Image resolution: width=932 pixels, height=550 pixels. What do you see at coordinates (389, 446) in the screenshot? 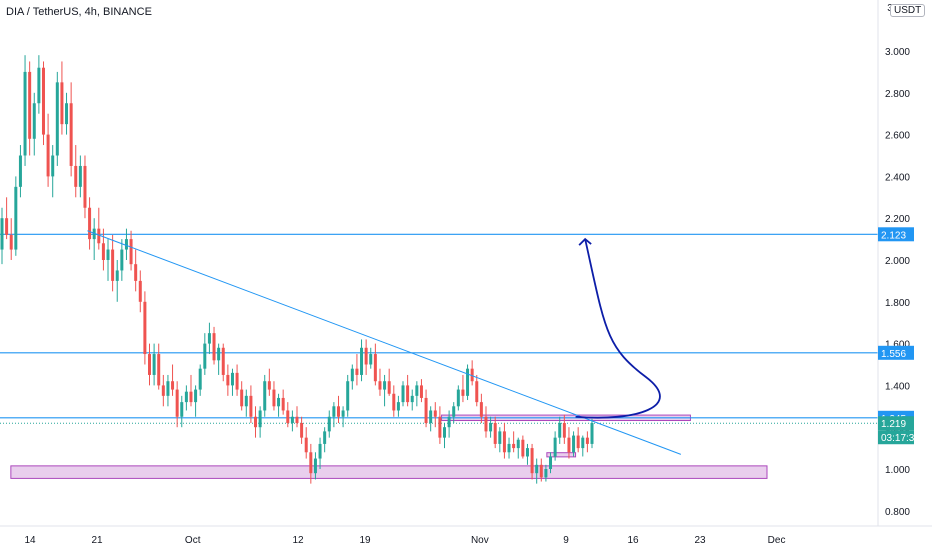
I see `zones` at bounding box center [389, 446].